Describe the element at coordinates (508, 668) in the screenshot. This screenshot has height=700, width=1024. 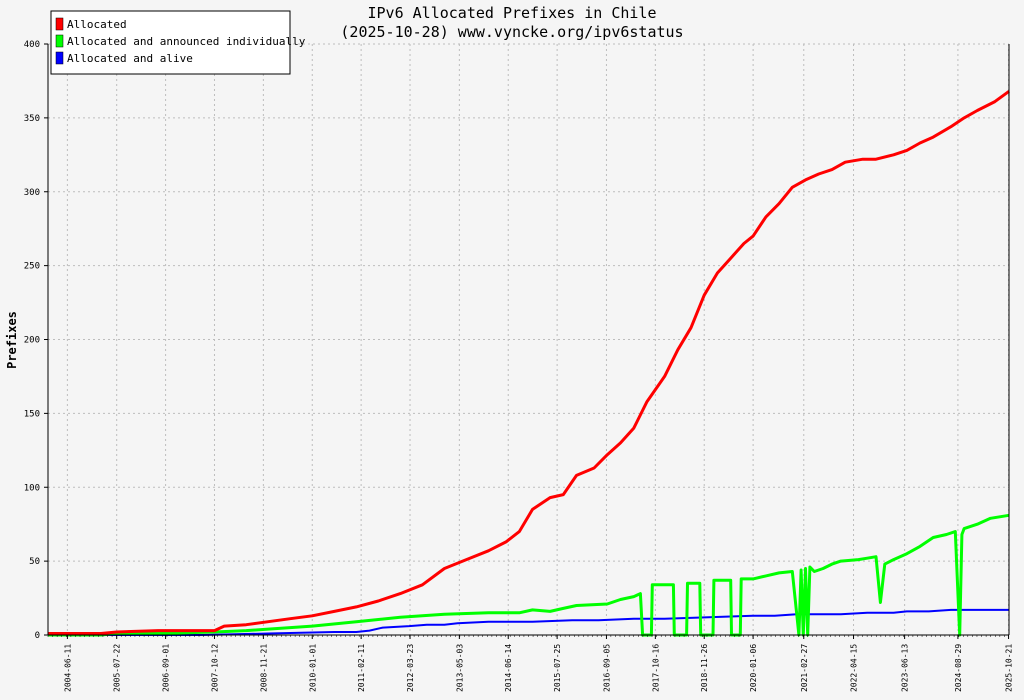
I see `x-tick-label: 2014-06-14` at that location.